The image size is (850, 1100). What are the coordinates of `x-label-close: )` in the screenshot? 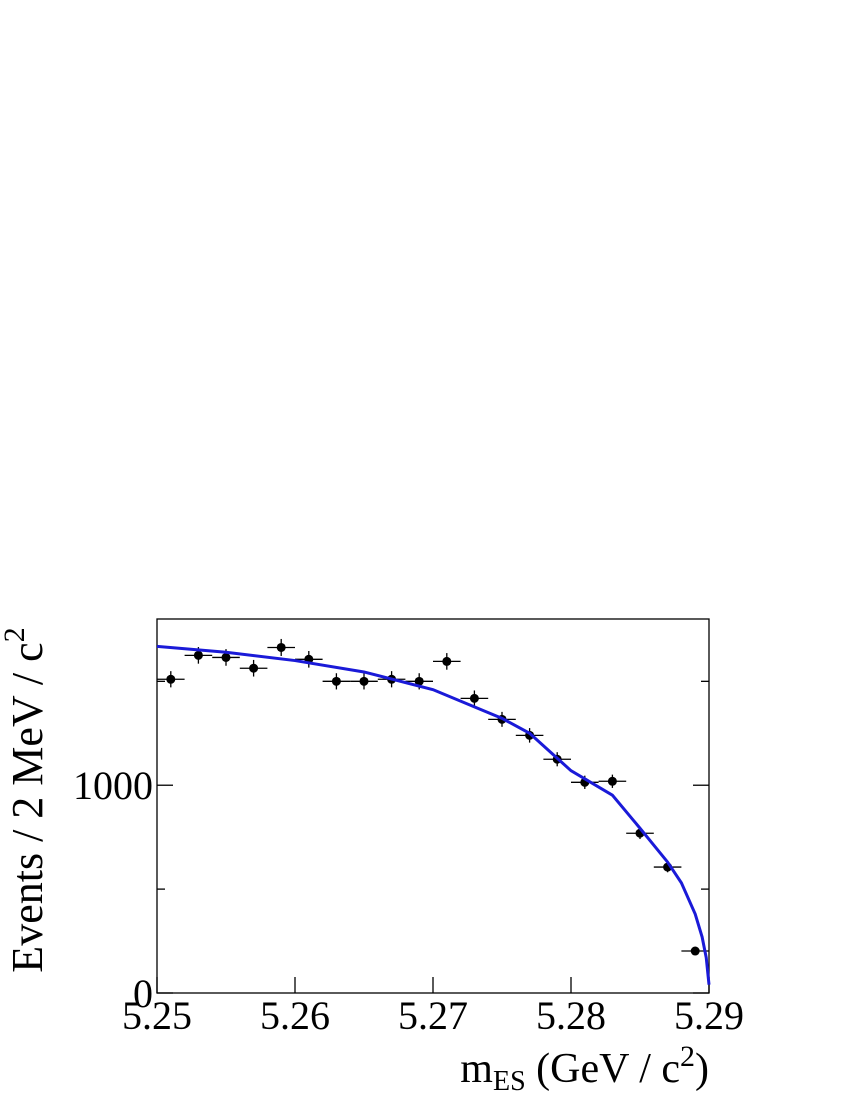 It's located at (702, 1069).